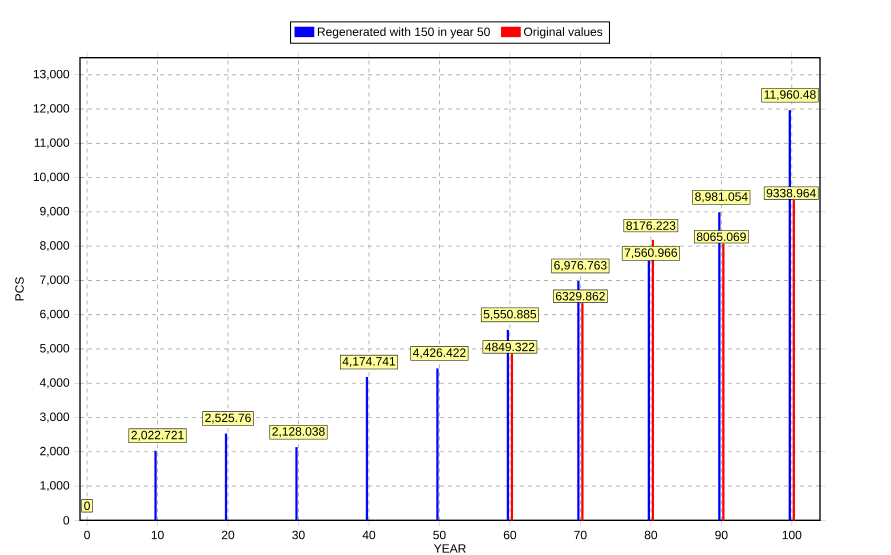 The height and width of the screenshot is (555, 891). I want to click on y-tick-label: 13,000, so click(52, 75).